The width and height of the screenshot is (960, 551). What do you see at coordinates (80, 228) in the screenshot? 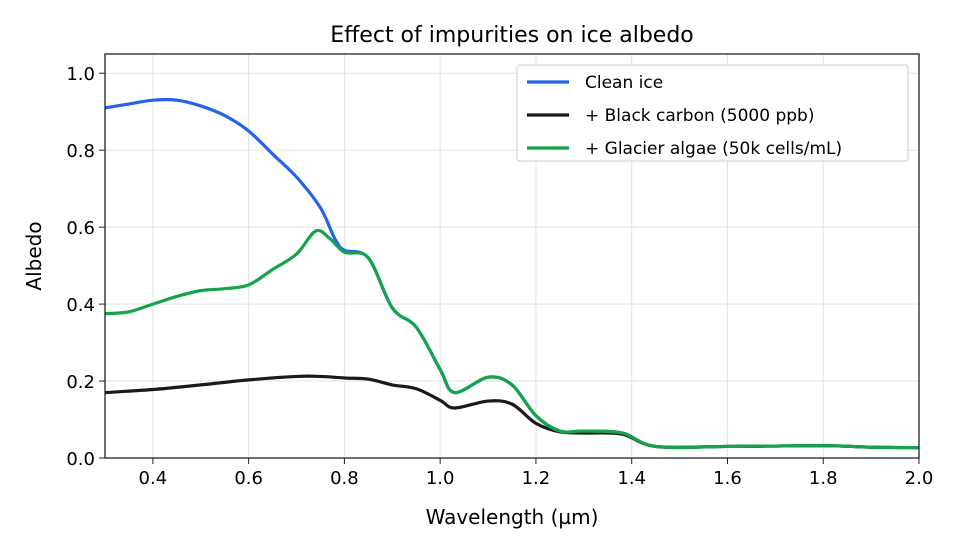
I see `y-tick-label: 0.6` at bounding box center [80, 228].